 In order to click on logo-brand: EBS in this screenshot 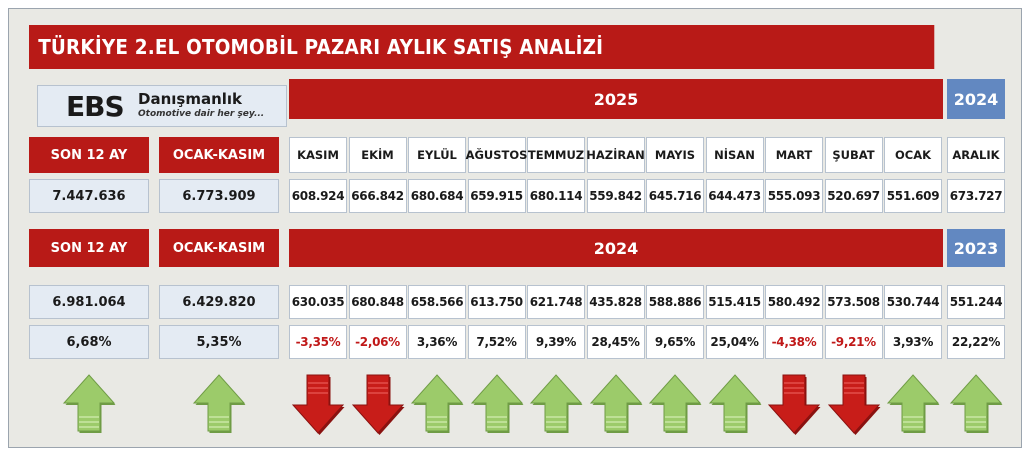, I will do `click(95, 106)`.